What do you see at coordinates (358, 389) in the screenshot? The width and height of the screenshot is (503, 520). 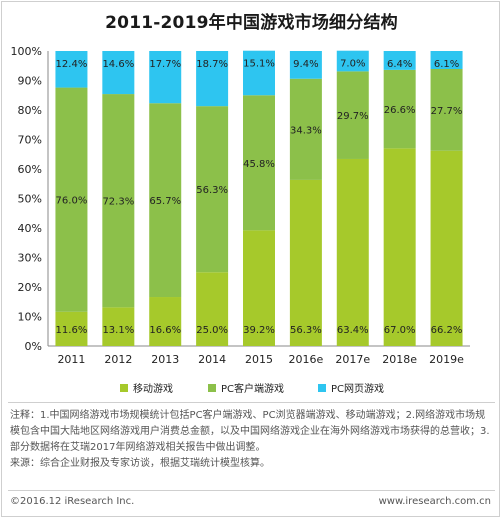 I see `legend-label-web: PC网页游戏` at bounding box center [358, 389].